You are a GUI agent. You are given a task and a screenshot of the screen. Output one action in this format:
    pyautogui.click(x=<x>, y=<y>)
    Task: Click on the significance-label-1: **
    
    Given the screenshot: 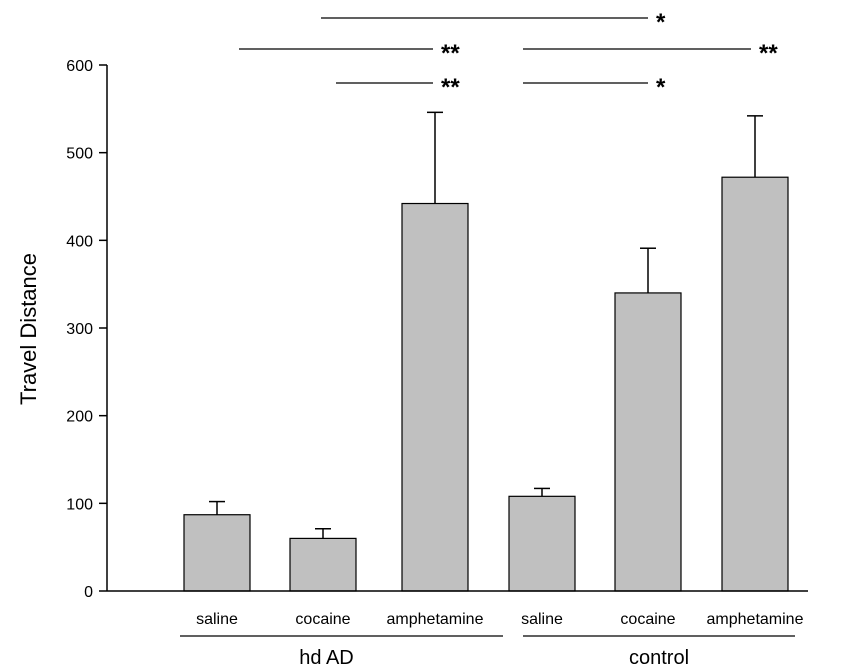 What is the action you would take?
    pyautogui.click(x=450, y=53)
    